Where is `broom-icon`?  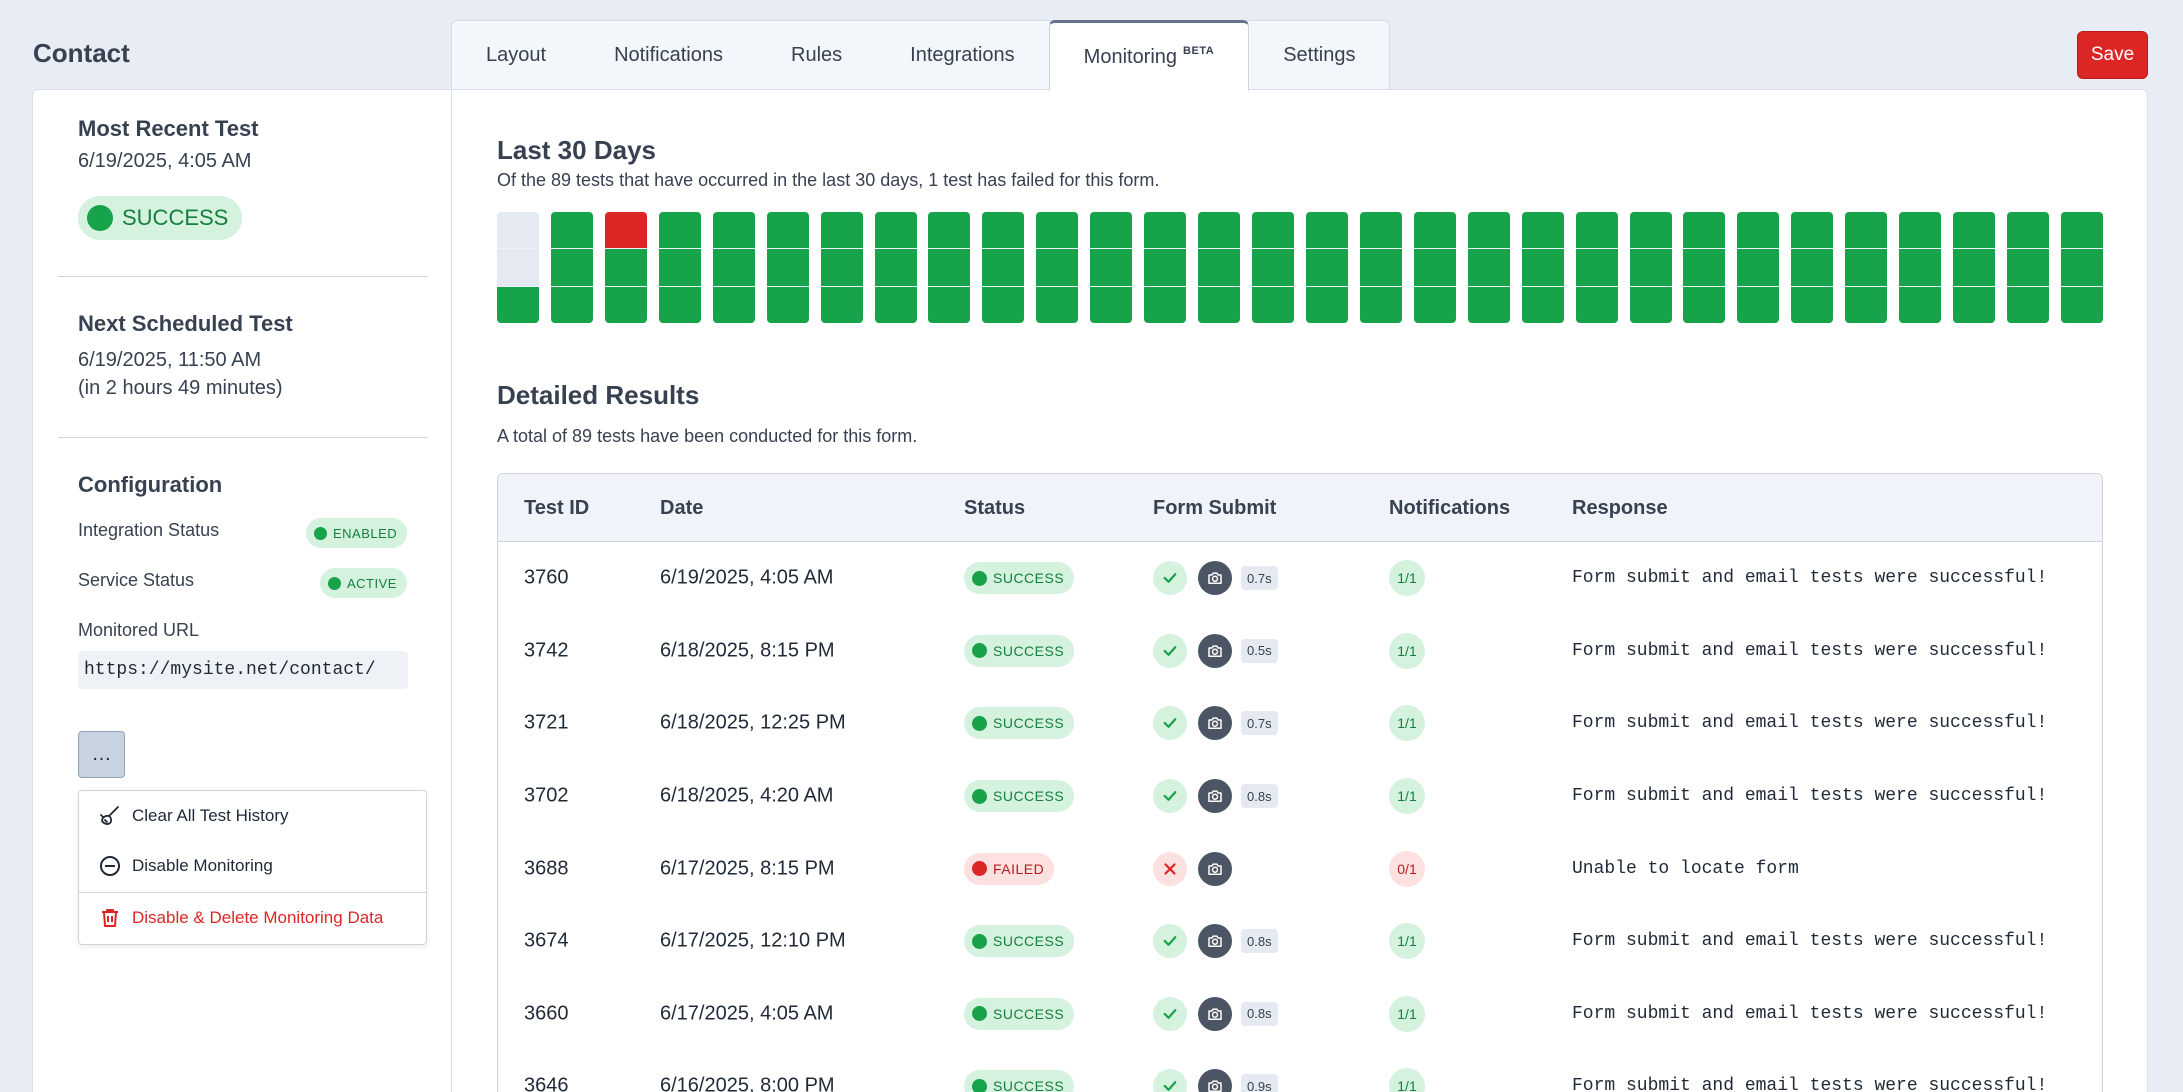 broom-icon is located at coordinates (109, 815).